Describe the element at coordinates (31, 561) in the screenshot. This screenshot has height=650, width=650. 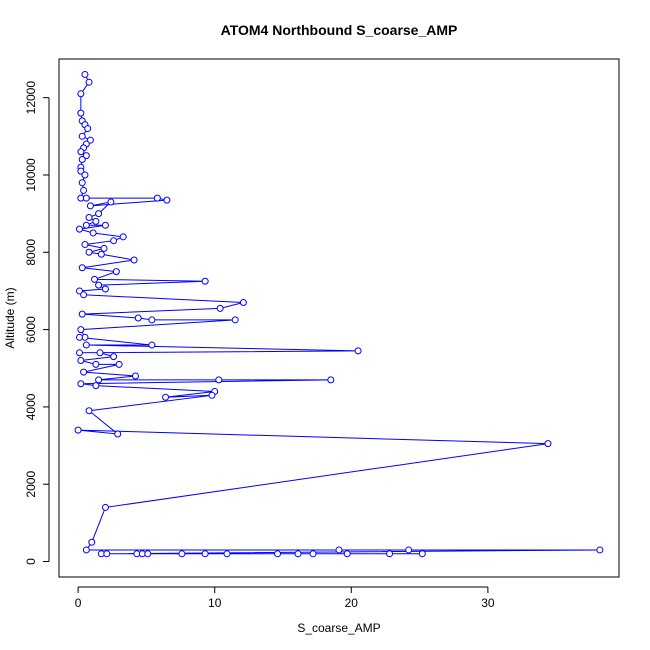
I see `y-tick-label: 0` at that location.